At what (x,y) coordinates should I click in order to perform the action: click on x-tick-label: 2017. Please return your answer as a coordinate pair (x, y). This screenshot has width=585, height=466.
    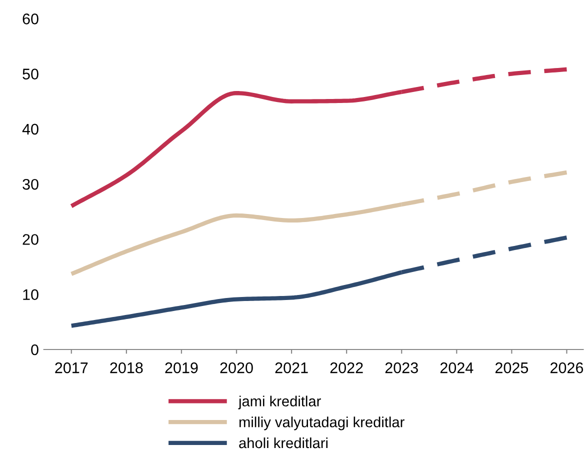
    Looking at the image, I should click on (71, 368).